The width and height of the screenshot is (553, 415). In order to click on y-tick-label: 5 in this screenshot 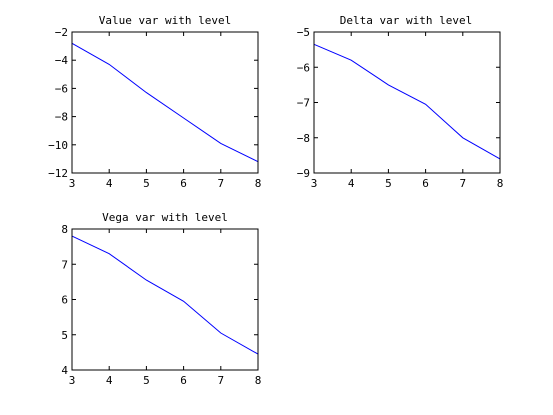, I will do `click(64, 335)`.